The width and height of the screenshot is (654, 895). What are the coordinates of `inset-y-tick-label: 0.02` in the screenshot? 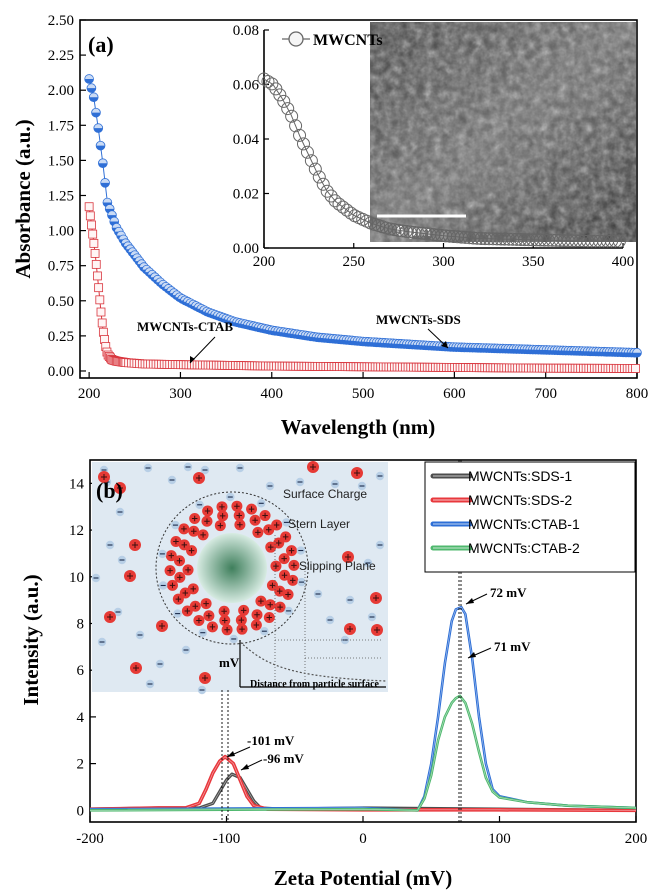 It's located at (246, 195).